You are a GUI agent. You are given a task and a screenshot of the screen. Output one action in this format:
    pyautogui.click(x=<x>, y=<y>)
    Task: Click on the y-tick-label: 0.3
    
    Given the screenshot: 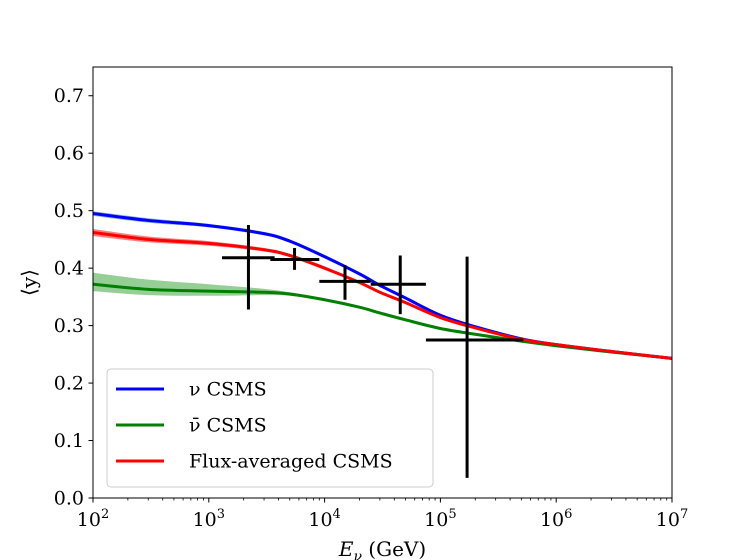 What is the action you would take?
    pyautogui.click(x=69, y=326)
    